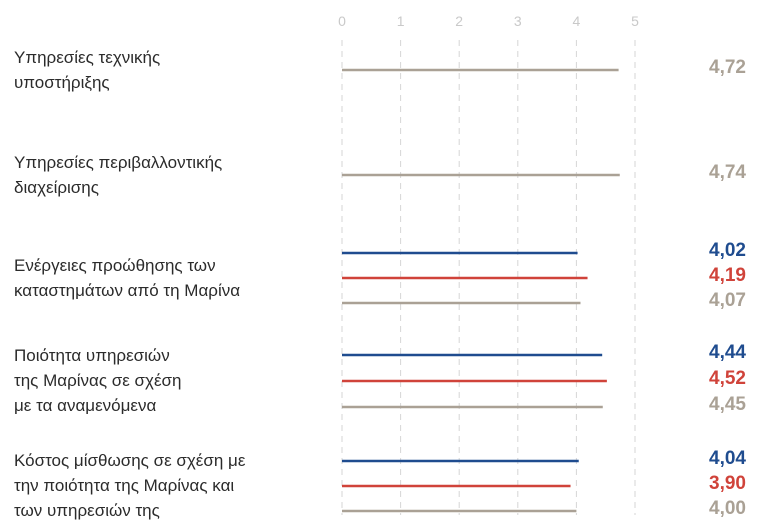 The image size is (763, 523). I want to click on category-label: Υπηρεσίες τεχνικής υποστήριξης, so click(87, 70).